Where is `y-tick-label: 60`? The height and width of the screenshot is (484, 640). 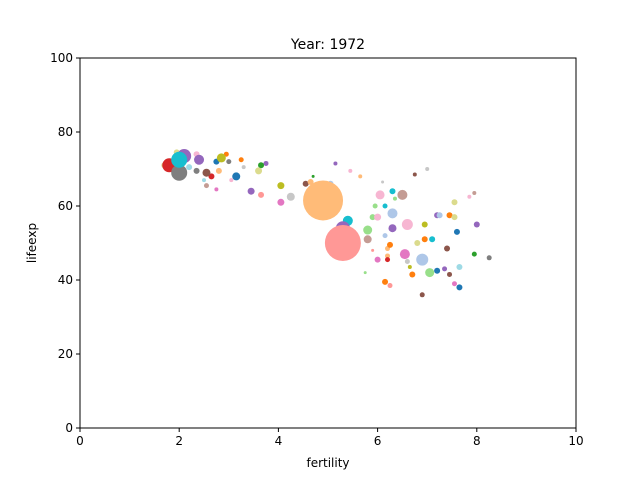 y-tick-label: 60 is located at coordinates (65, 206).